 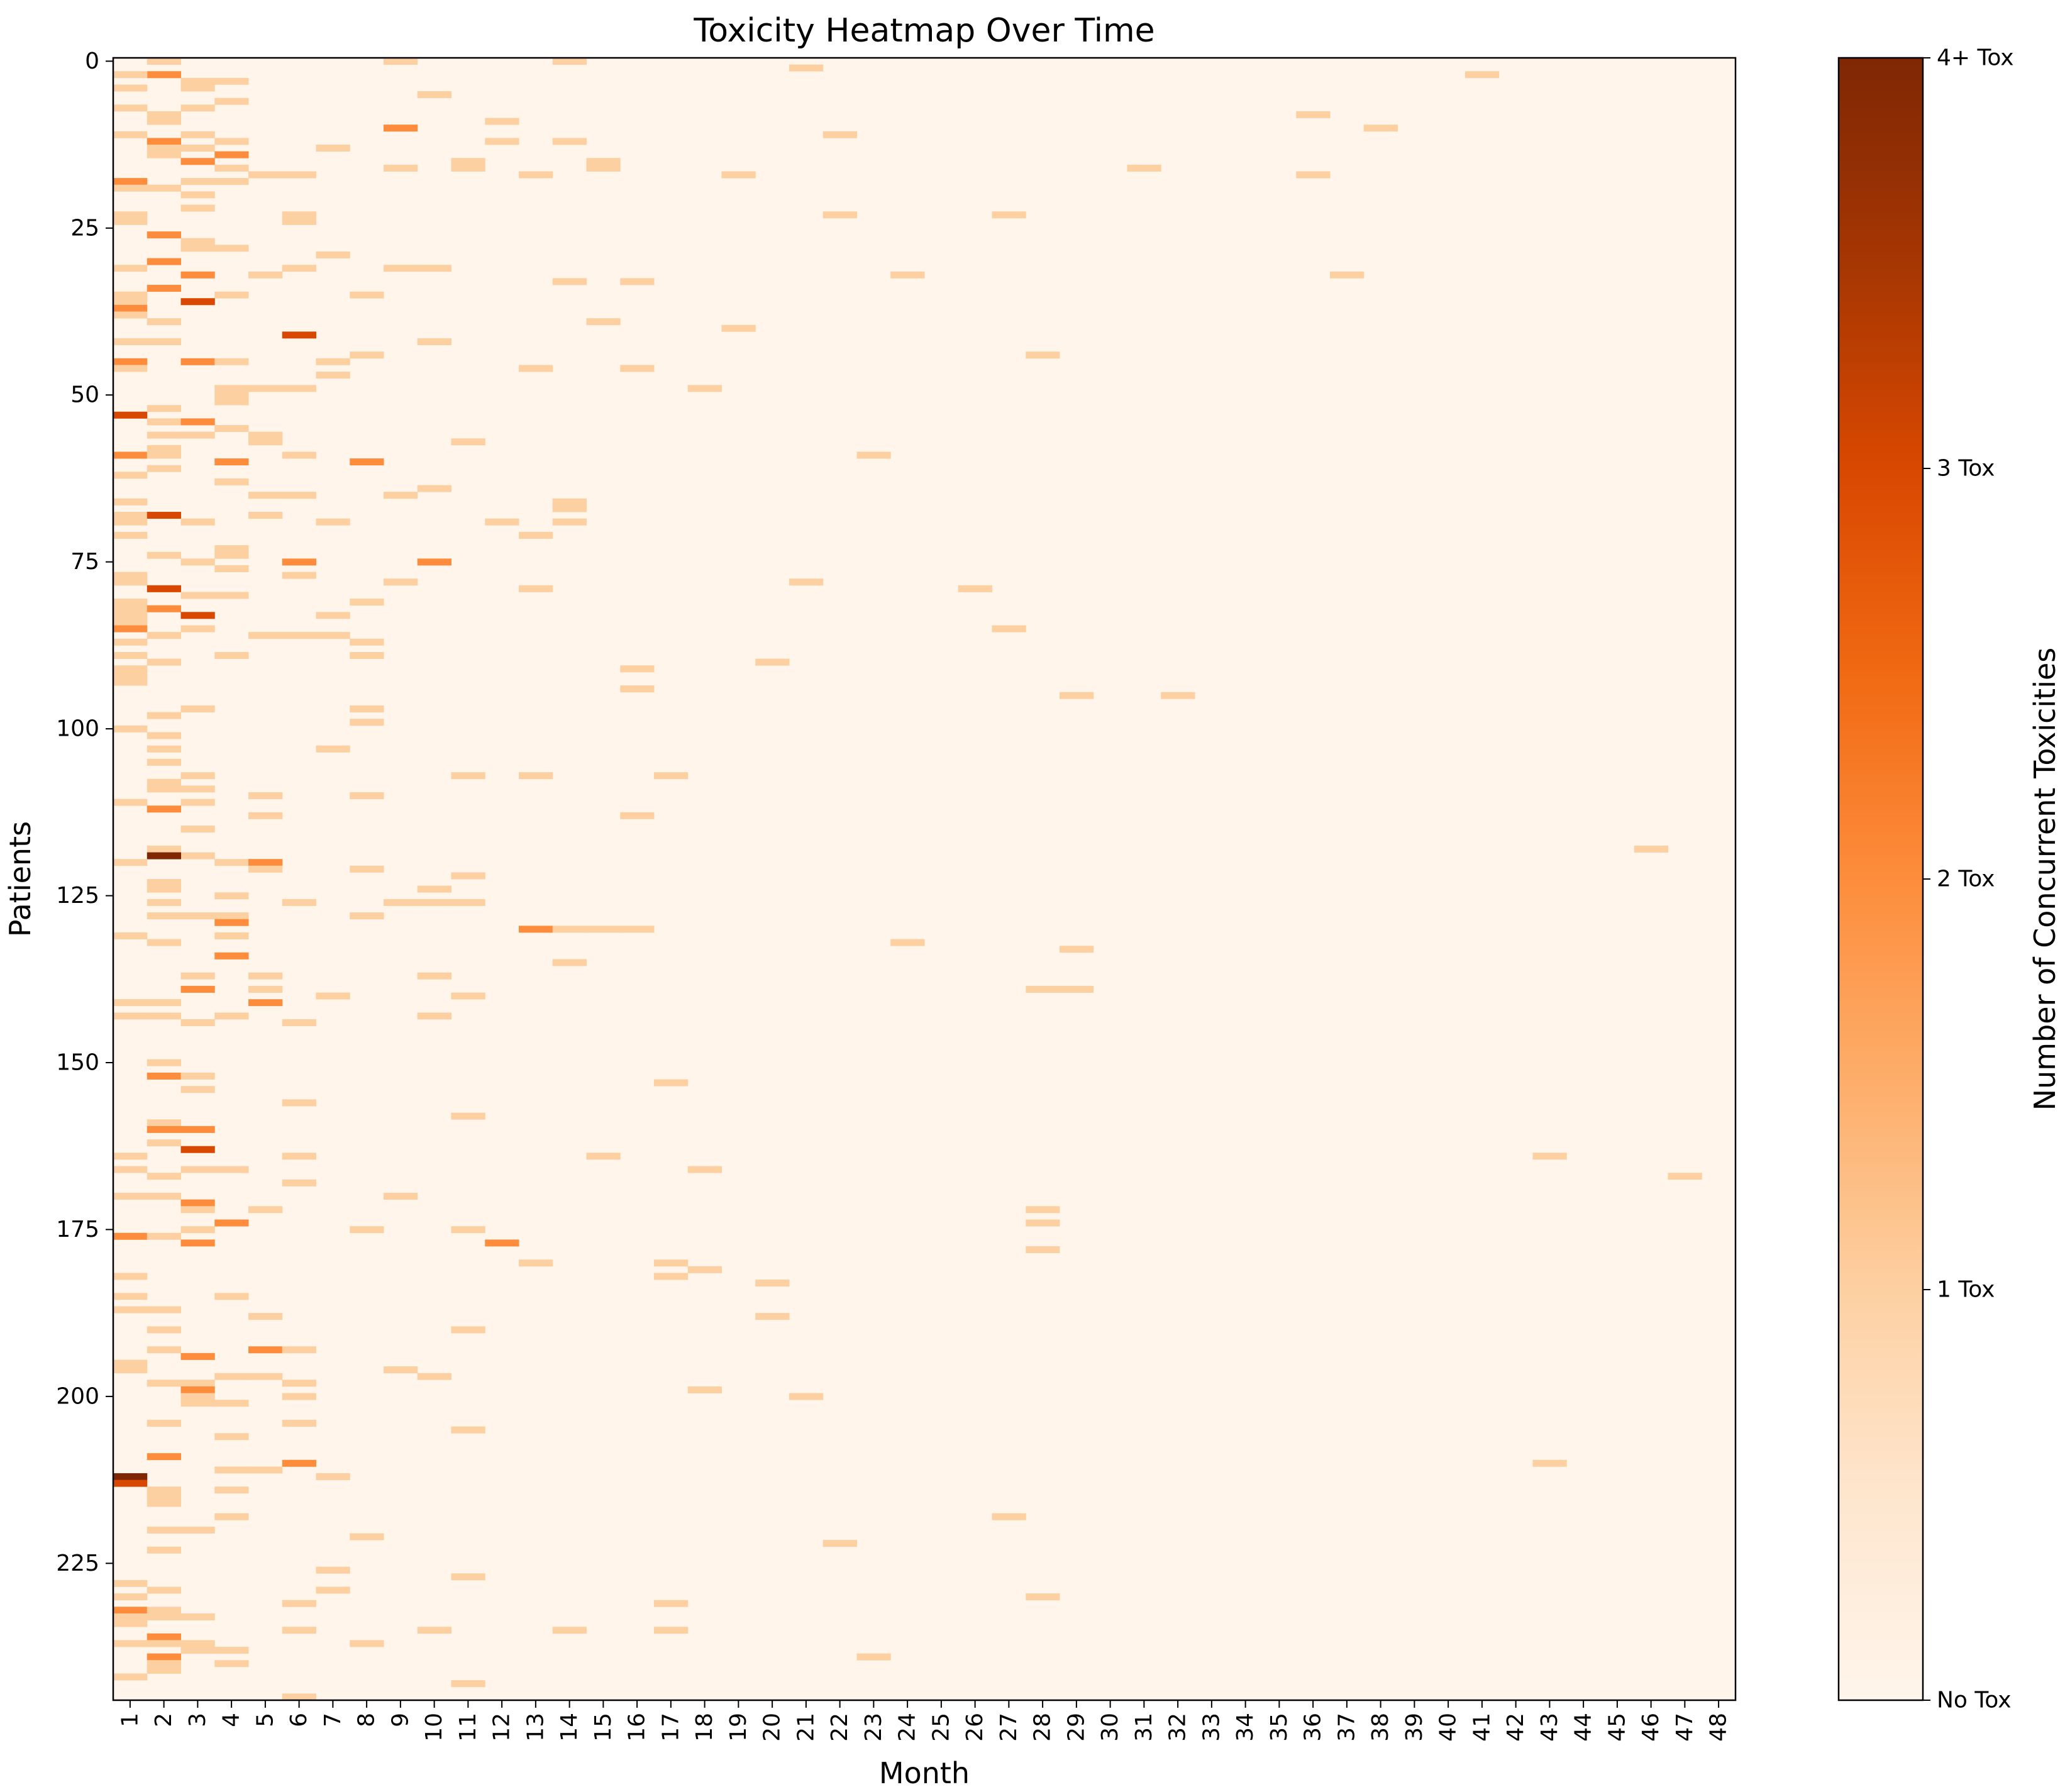 I want to click on x-tick-label: 22, so click(x=840, y=1728).